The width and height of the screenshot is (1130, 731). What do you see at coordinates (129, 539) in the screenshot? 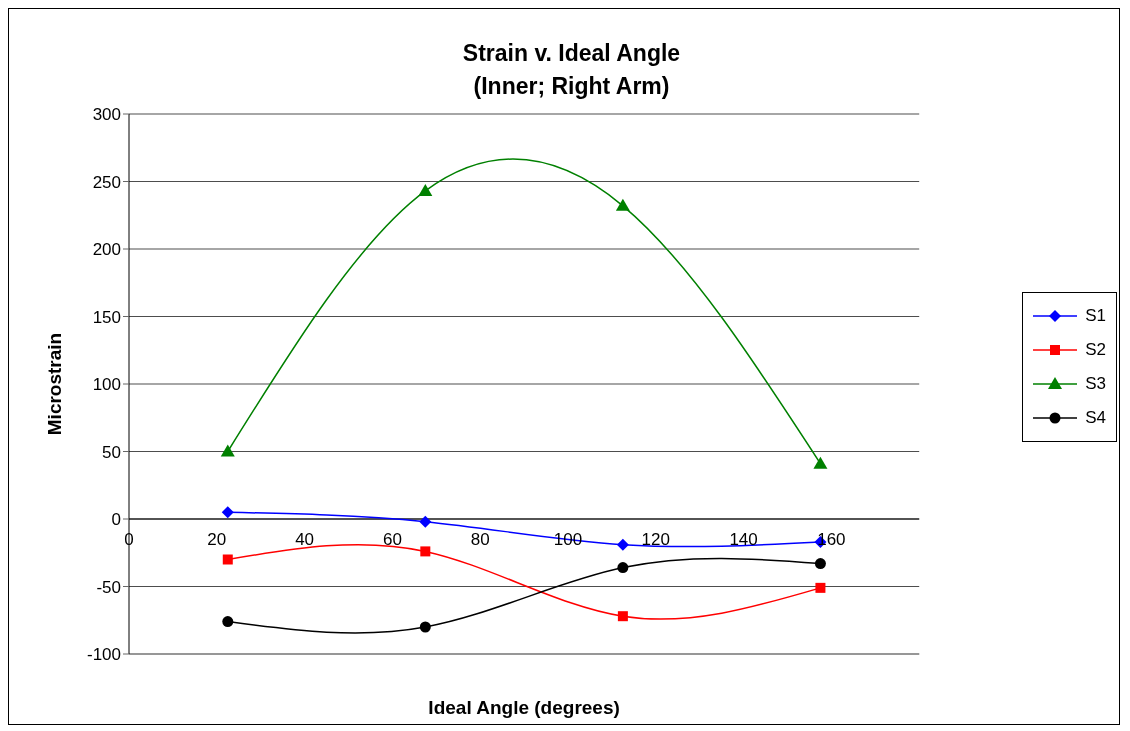
I see `x-tick-label: 0` at bounding box center [129, 539].